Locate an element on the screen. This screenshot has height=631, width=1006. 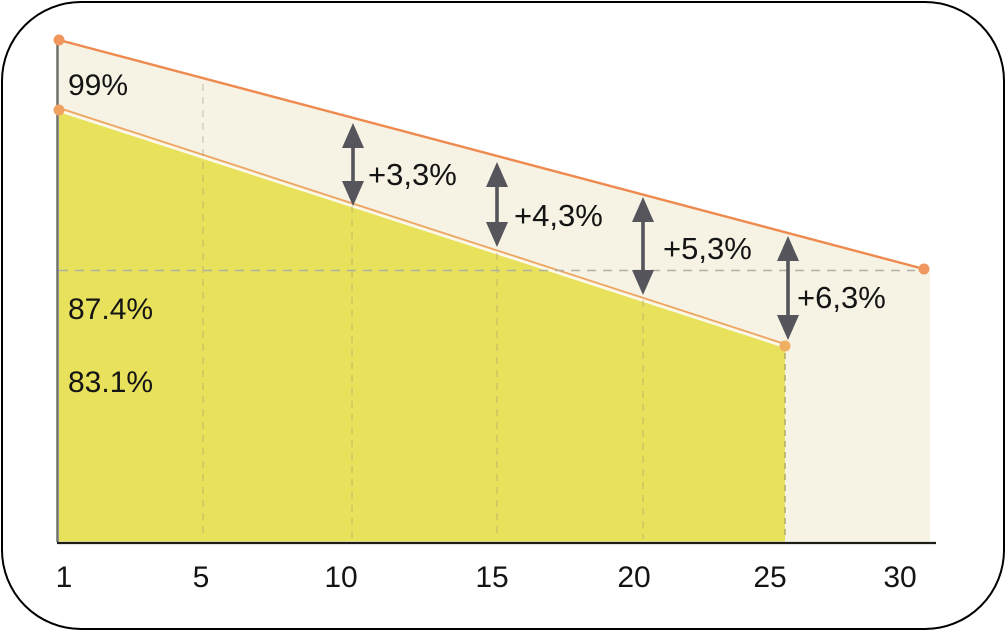
x-tick-1: 1 is located at coordinates (64, 577).